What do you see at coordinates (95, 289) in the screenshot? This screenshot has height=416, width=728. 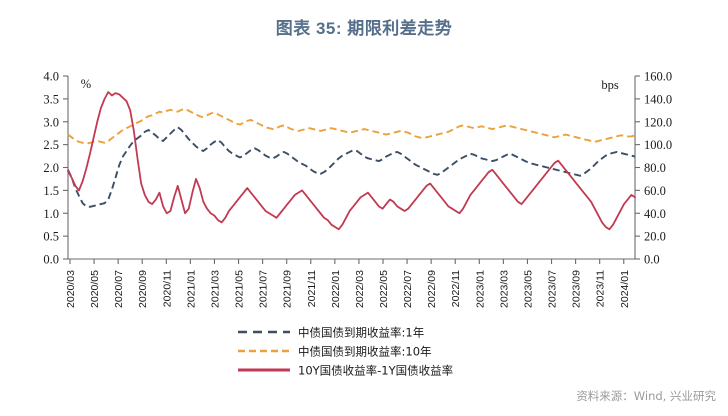 I see `x-tick-label: 2020/05` at bounding box center [95, 289].